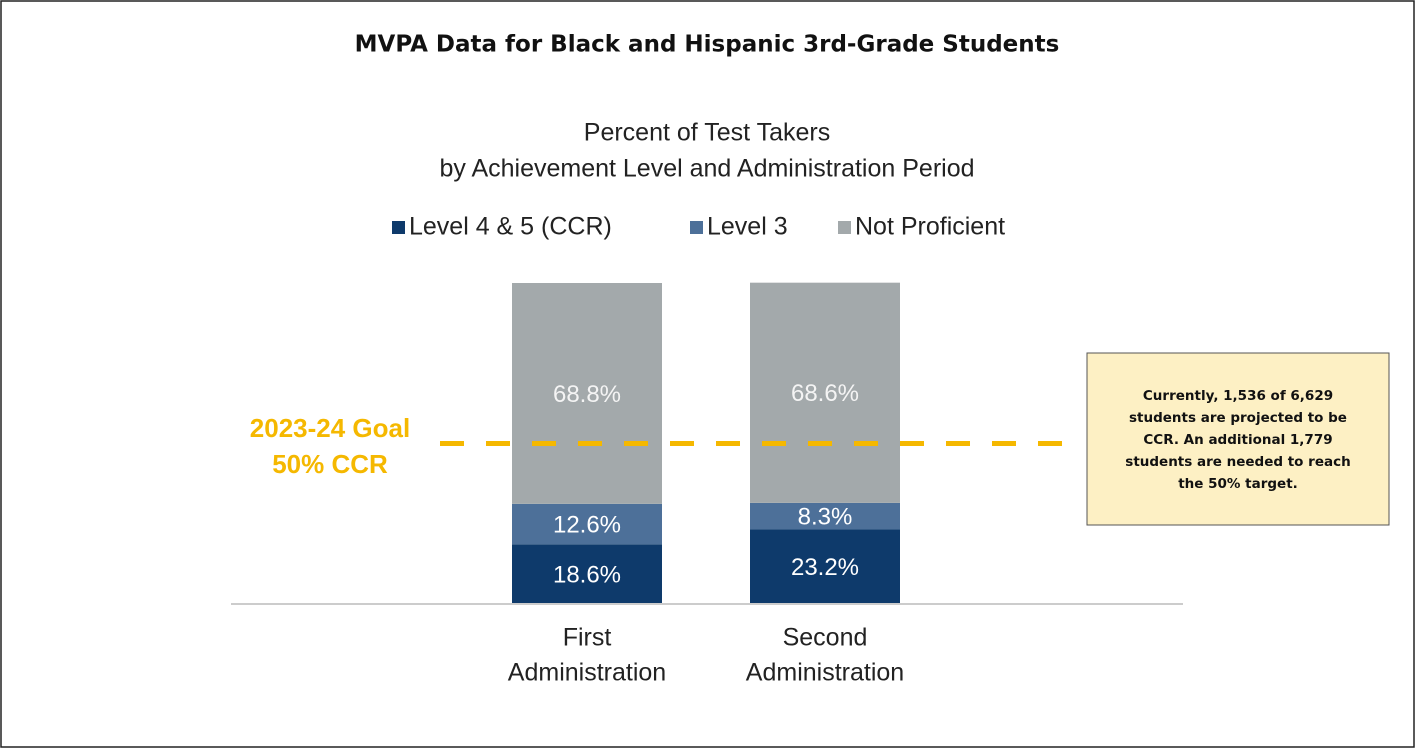  I want to click on legend-label: Level 3, so click(747, 227).